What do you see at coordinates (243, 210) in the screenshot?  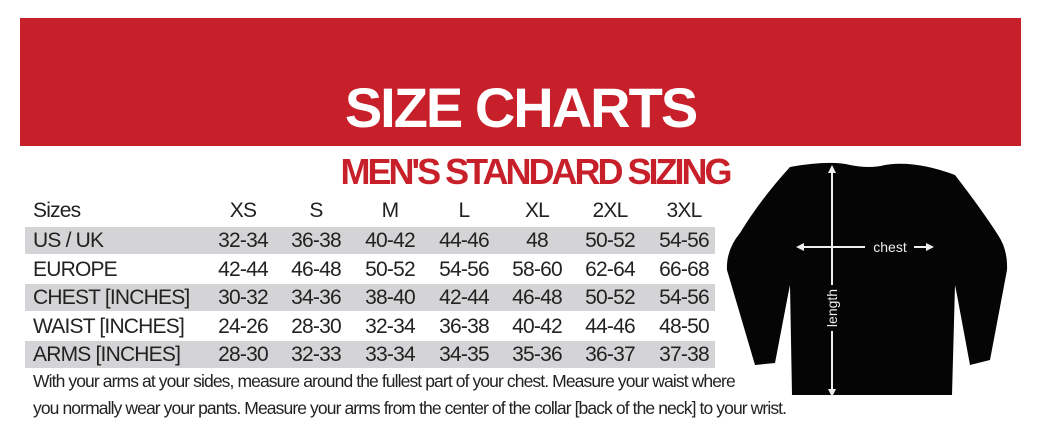 I see `table-cell: XS` at bounding box center [243, 210].